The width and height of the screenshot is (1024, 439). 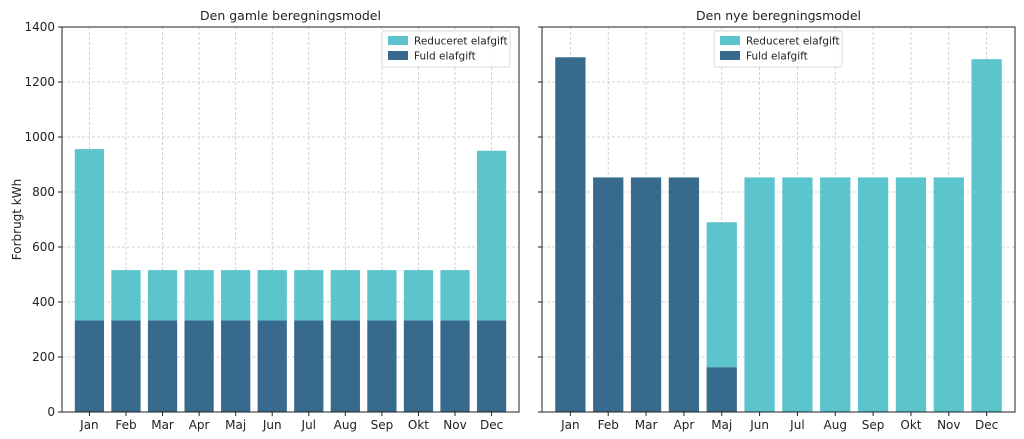 What do you see at coordinates (290, 15) in the screenshot?
I see `chart-title: Den gamle beregningsmodel` at bounding box center [290, 15].